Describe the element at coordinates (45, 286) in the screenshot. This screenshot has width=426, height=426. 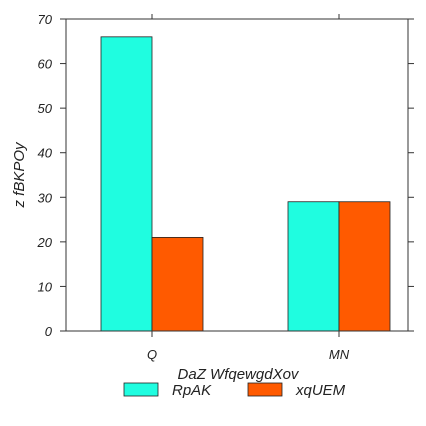
I see `y-tick-label: 10` at that location.